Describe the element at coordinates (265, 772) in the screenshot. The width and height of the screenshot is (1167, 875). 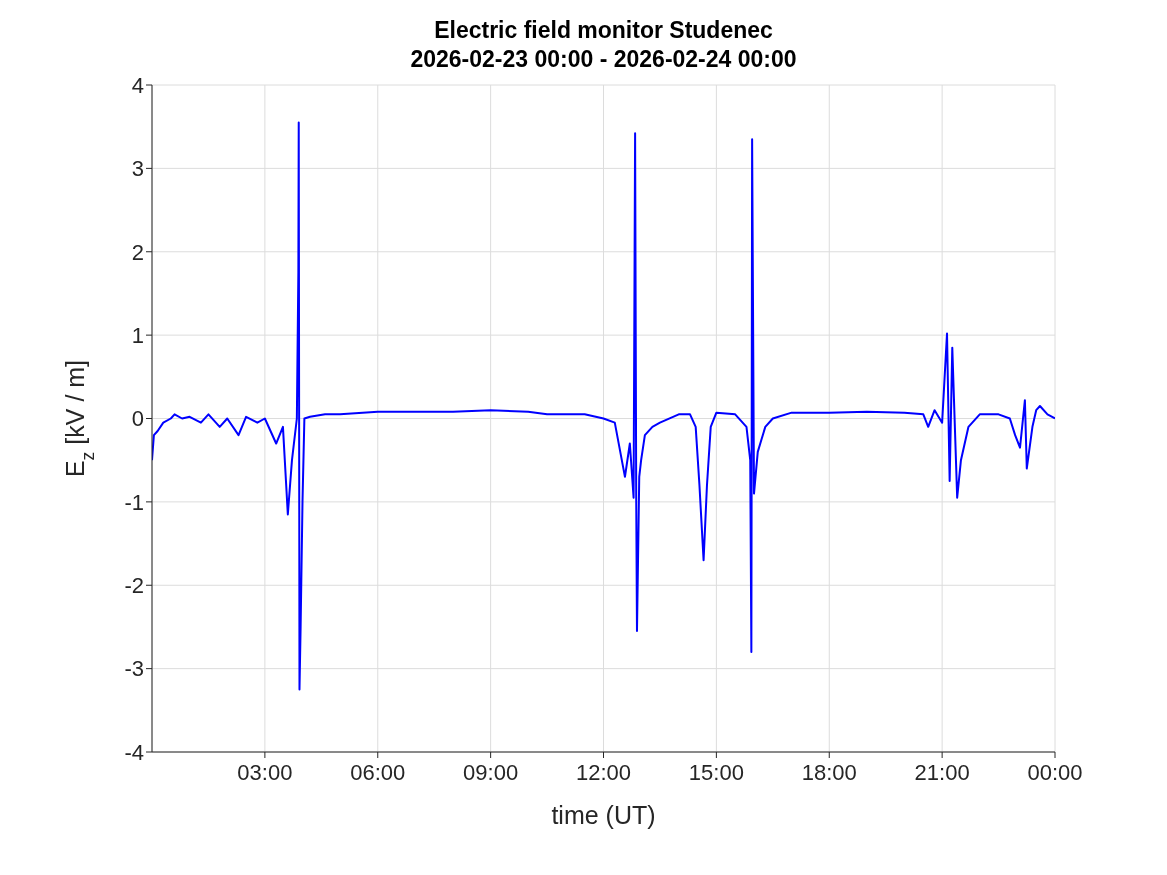
I see `x-tick-label: 03:00` at that location.